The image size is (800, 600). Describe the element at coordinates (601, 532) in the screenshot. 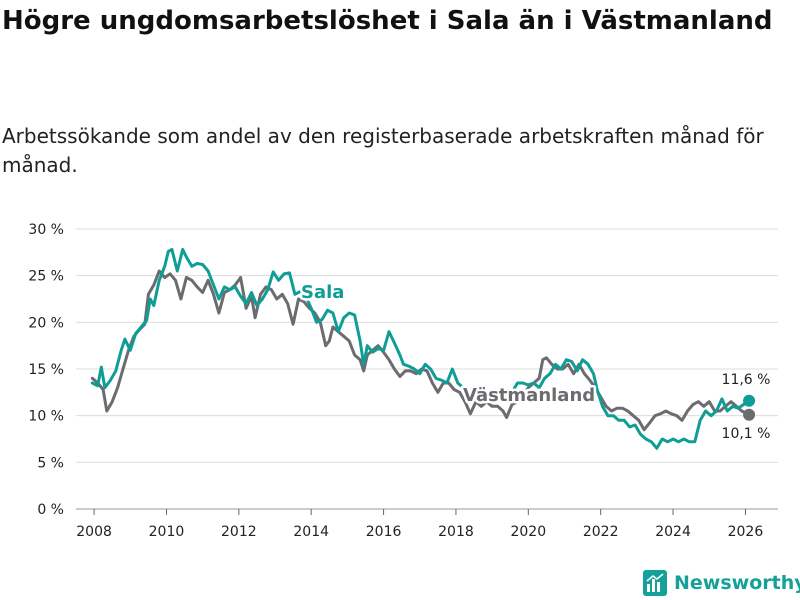

I see `x-tick-label: 2022` at that location.